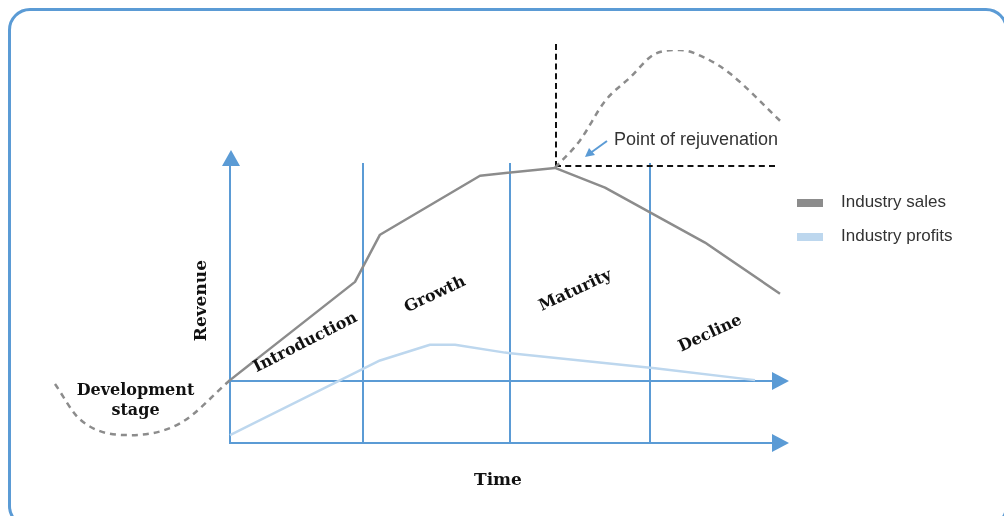 This screenshot has height=516, width=1004. Describe the element at coordinates (893, 202) in the screenshot. I see `legend-label: Industry sales` at that location.